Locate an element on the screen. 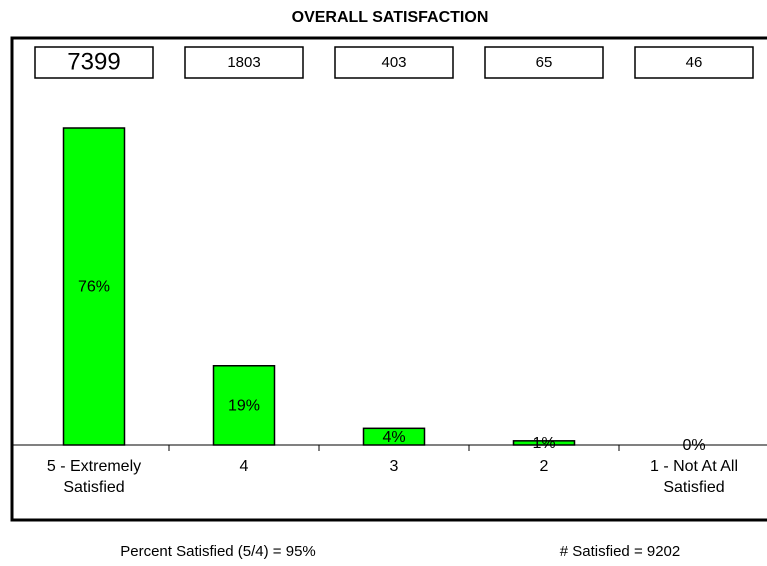  footer-left: Percent Satisfied (5/4) = 95% is located at coordinates (218, 551).